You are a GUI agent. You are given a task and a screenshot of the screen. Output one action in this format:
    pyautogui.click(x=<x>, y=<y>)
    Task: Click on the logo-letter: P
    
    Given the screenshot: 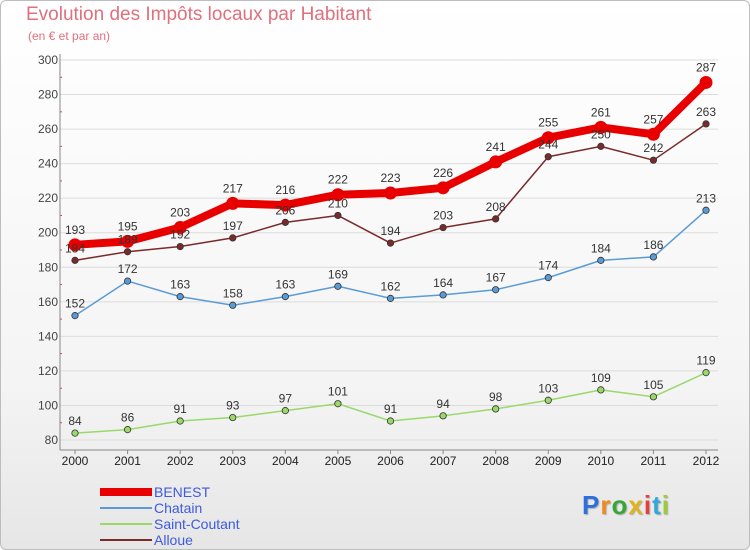 What is the action you would take?
    pyautogui.click(x=591, y=505)
    